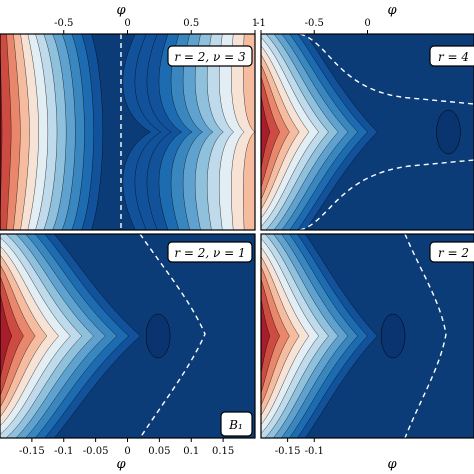  I want to click on badge-text: r = 4, so click(453, 57).